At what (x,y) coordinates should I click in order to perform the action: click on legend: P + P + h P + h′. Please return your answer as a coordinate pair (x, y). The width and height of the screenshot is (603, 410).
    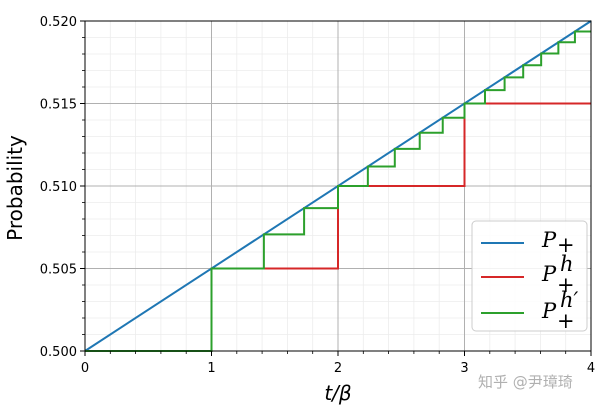
    Looking at the image, I should click on (529, 276).